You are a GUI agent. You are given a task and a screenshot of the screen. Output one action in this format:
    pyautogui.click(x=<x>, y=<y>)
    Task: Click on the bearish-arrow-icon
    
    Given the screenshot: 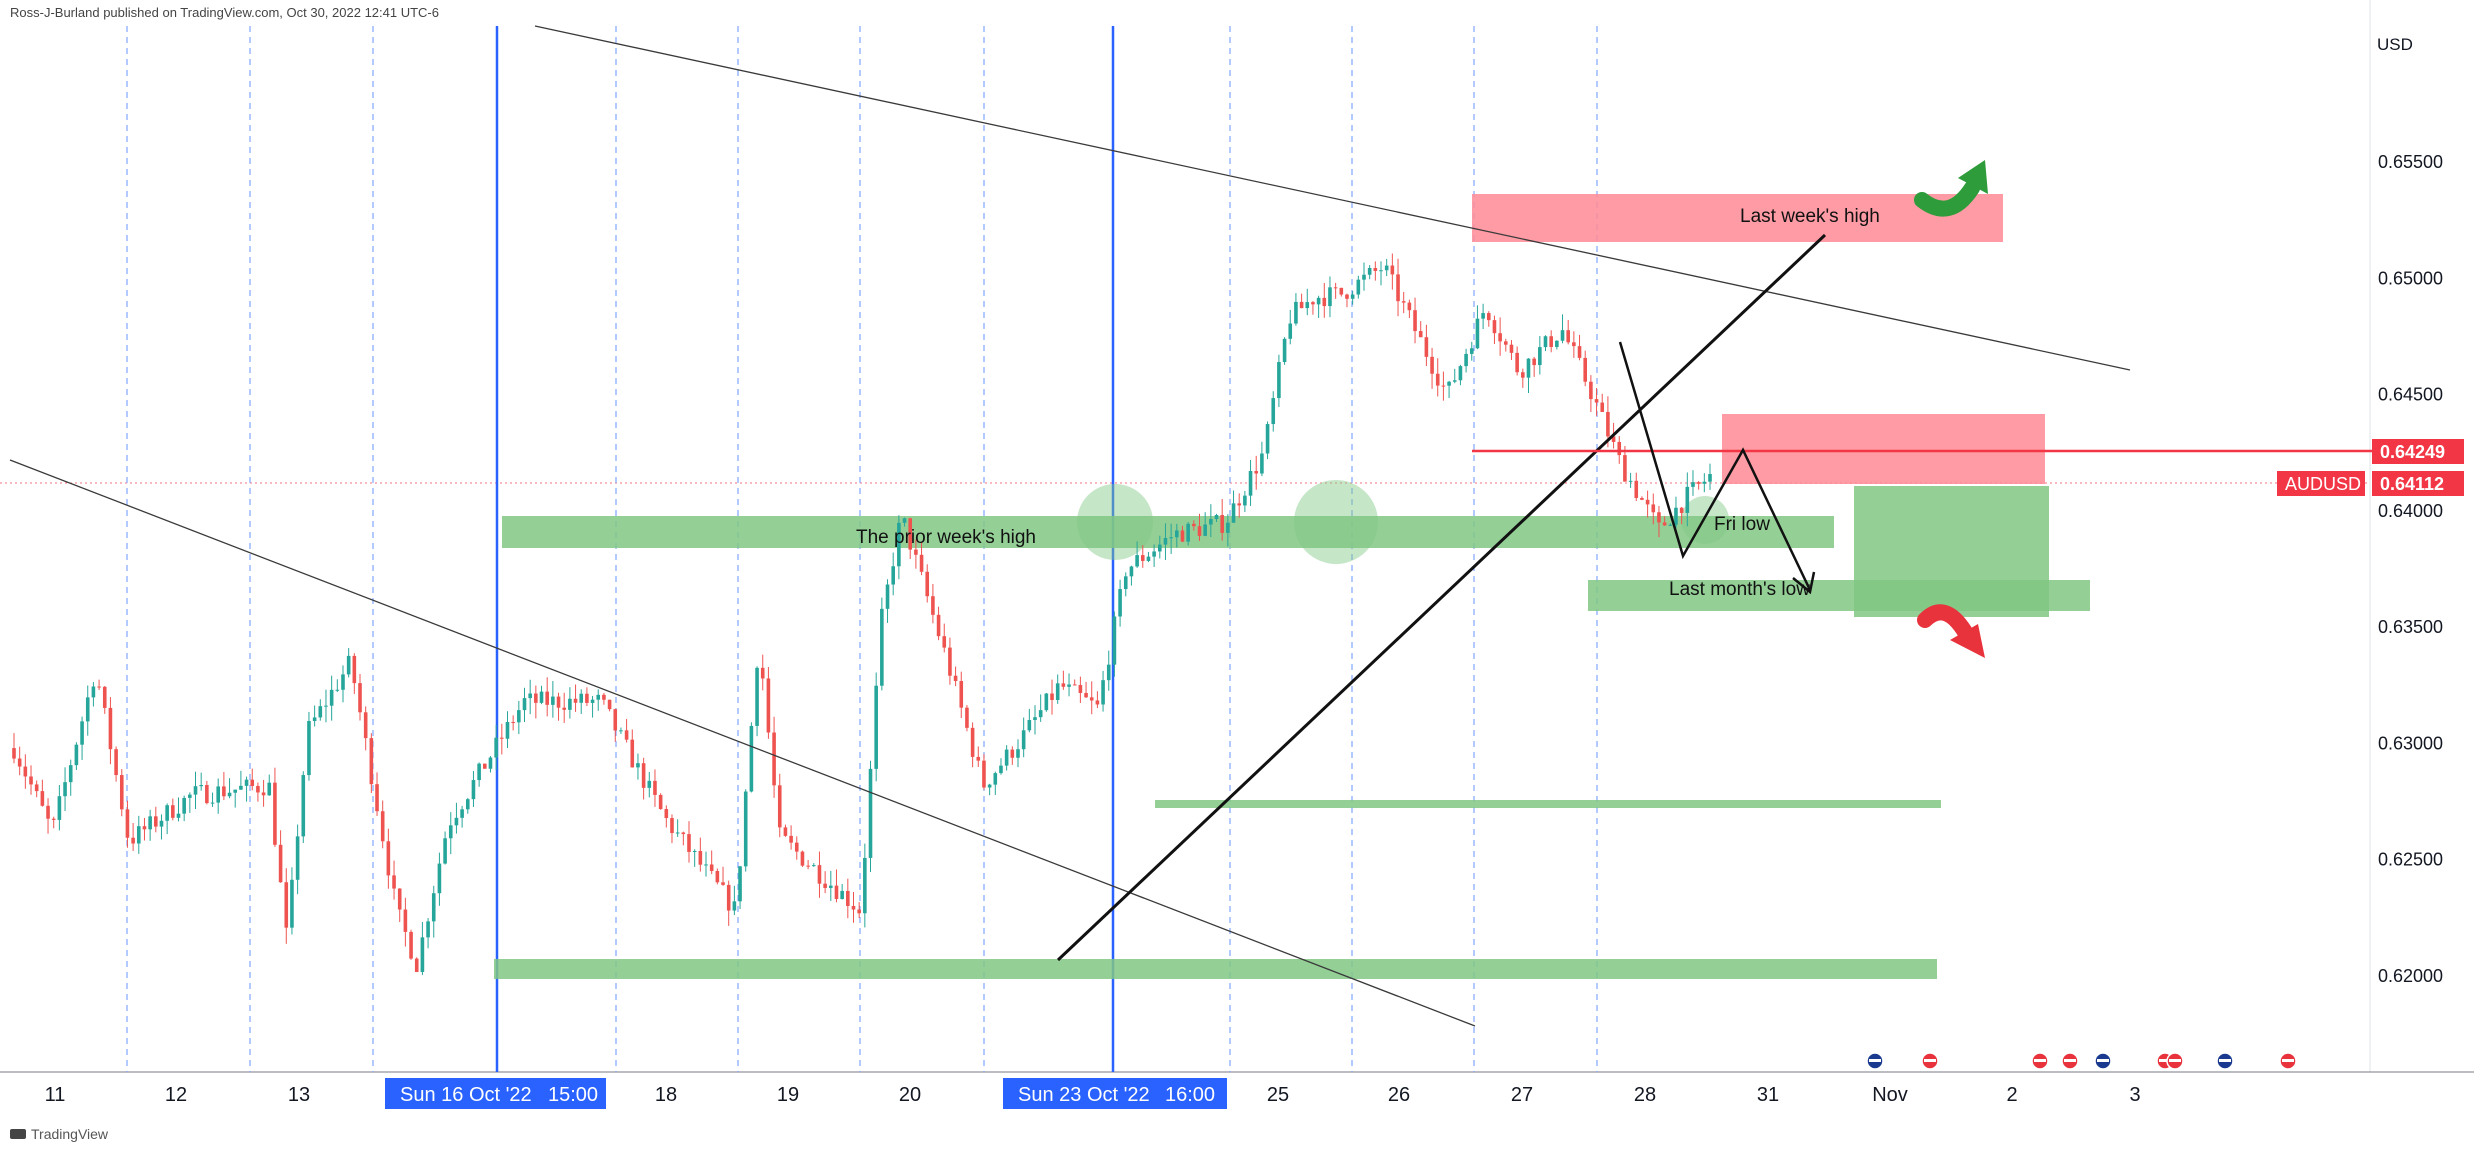 What is the action you would take?
    pyautogui.click(x=1951, y=631)
    